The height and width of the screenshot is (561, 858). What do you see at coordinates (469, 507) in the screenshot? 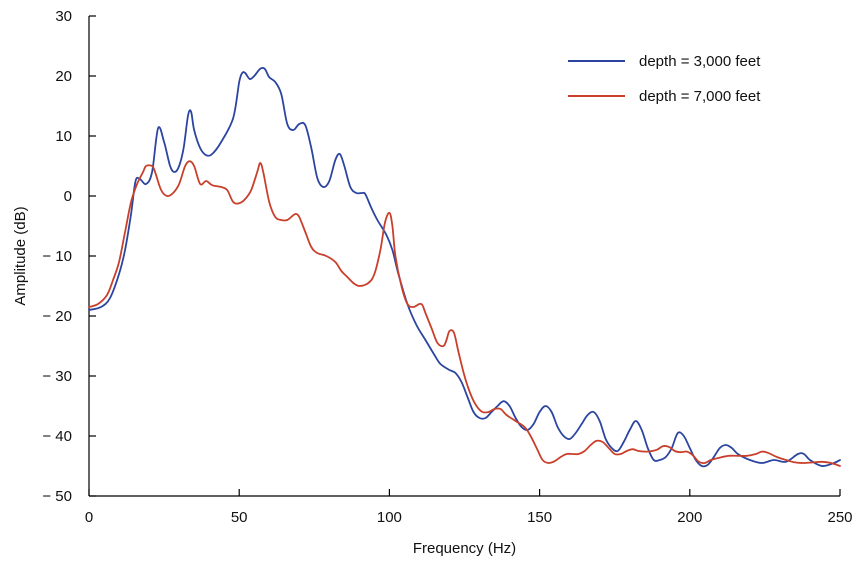
I see `x-ticks: 0 50 100 150 200 250` at bounding box center [469, 507].